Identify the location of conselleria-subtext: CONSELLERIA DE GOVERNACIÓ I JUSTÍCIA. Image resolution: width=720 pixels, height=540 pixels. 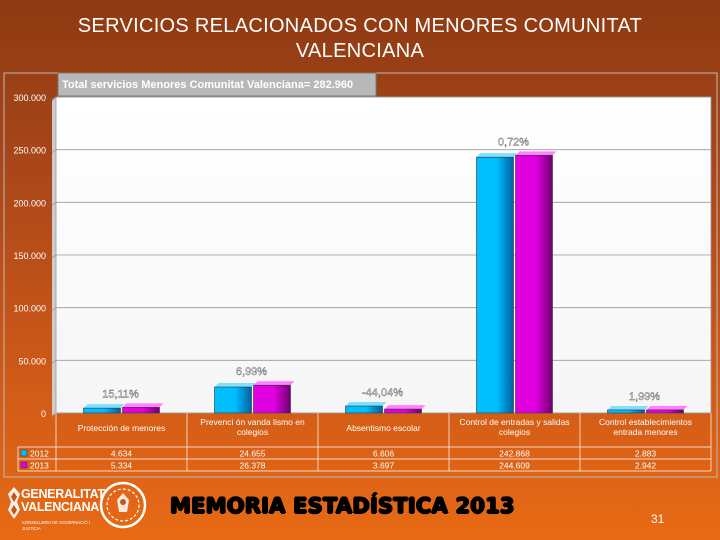
(56, 525).